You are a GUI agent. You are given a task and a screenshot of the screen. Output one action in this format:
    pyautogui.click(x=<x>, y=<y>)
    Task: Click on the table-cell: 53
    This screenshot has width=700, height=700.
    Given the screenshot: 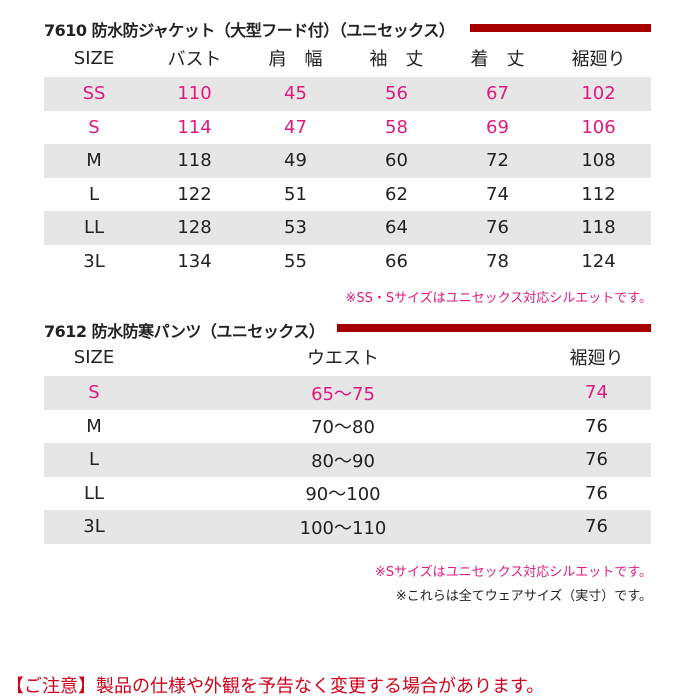 What is the action you would take?
    pyautogui.click(x=295, y=228)
    